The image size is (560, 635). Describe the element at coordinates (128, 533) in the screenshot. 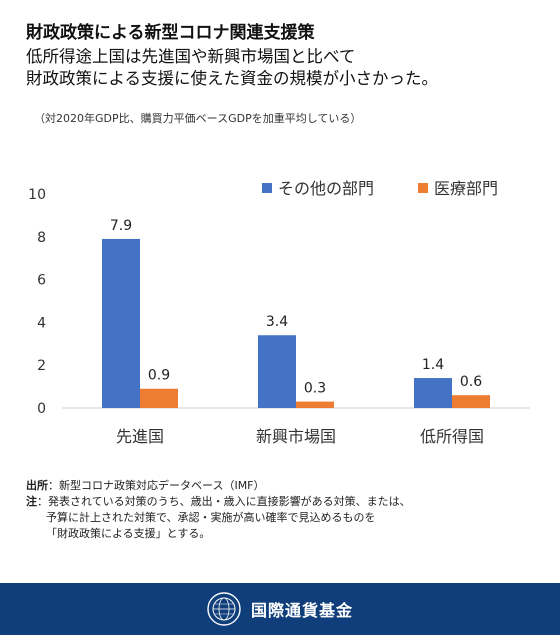

I see `note-line-3: 「財政政策による支援」とする。` at that location.